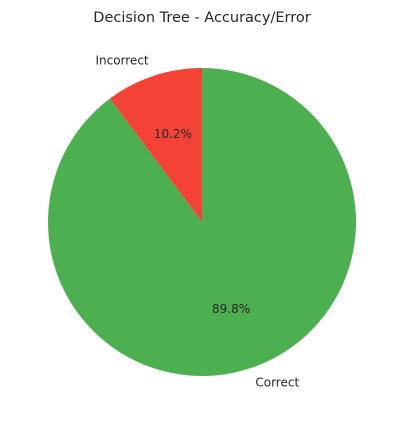 The height and width of the screenshot is (425, 404). I want to click on slice-label-correct: Correct, so click(277, 382).